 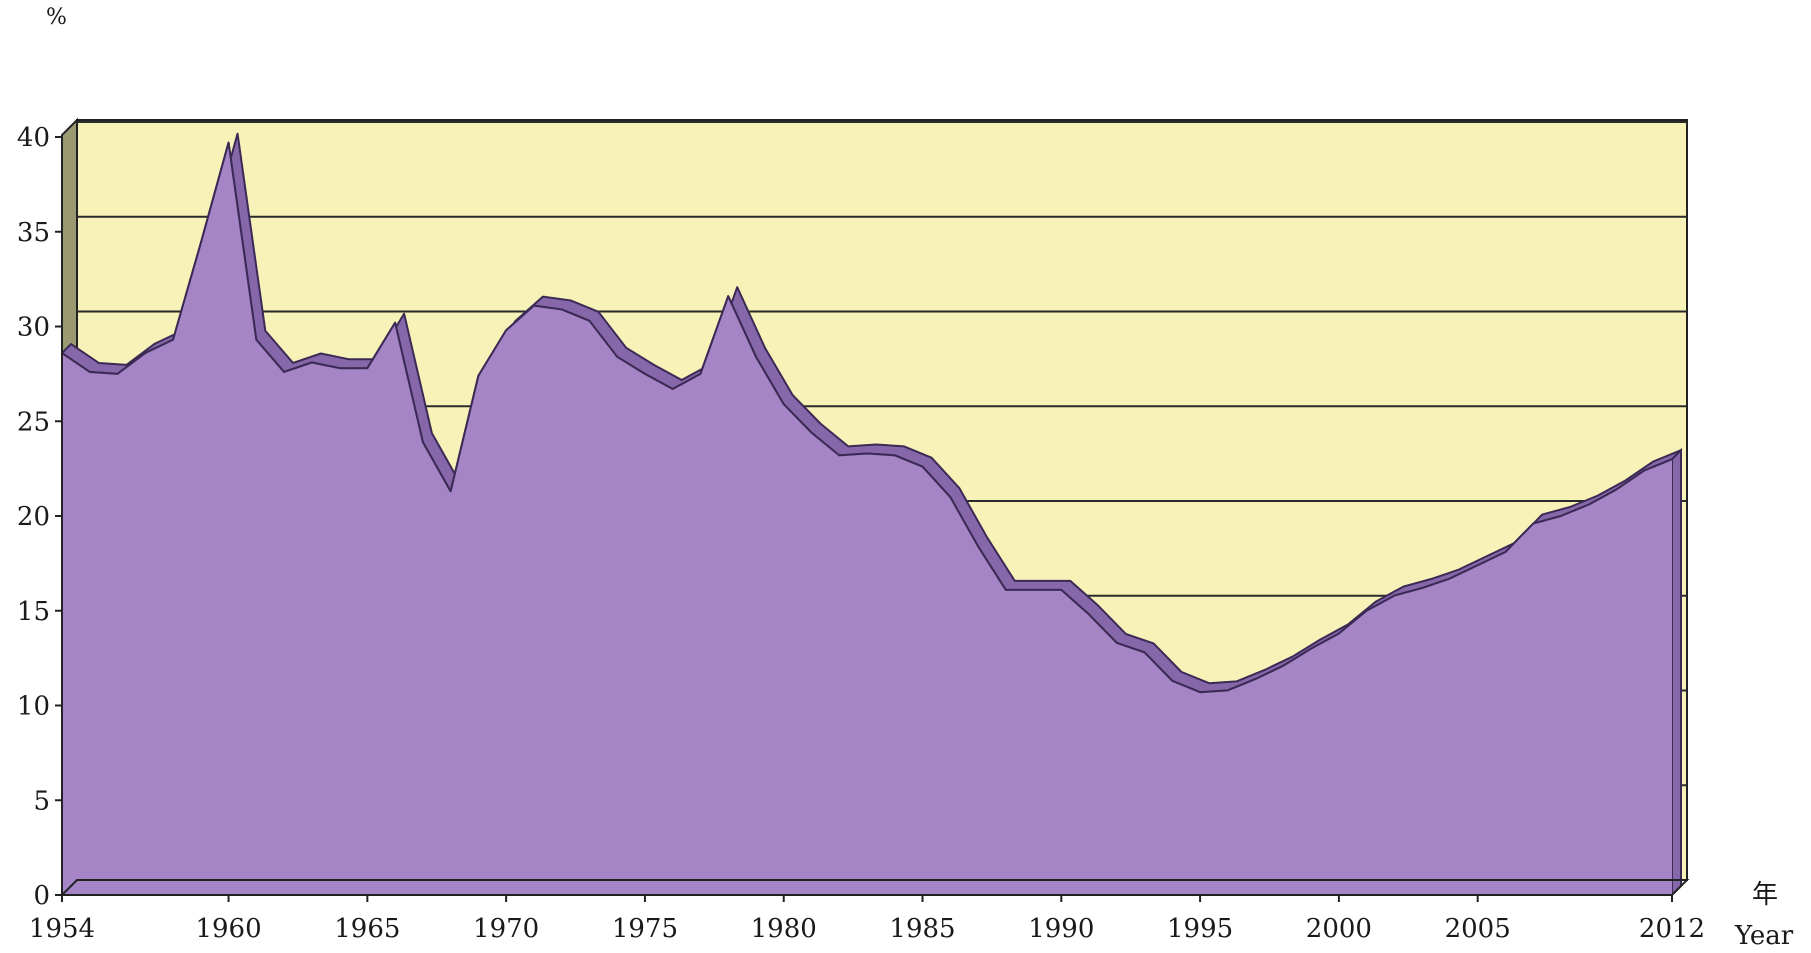 What do you see at coordinates (33, 422) in the screenshot?
I see `y-tick-label: 25` at bounding box center [33, 422].